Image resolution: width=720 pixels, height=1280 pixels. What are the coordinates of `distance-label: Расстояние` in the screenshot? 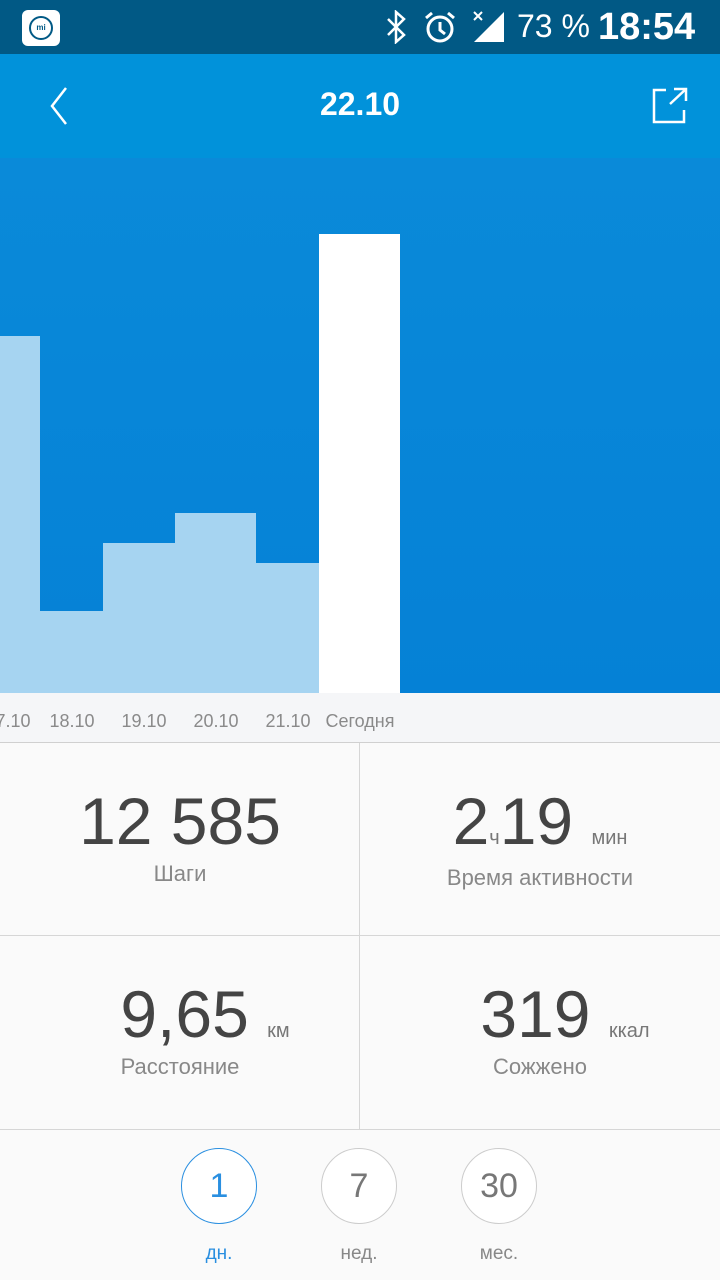 It's located at (180, 1066).